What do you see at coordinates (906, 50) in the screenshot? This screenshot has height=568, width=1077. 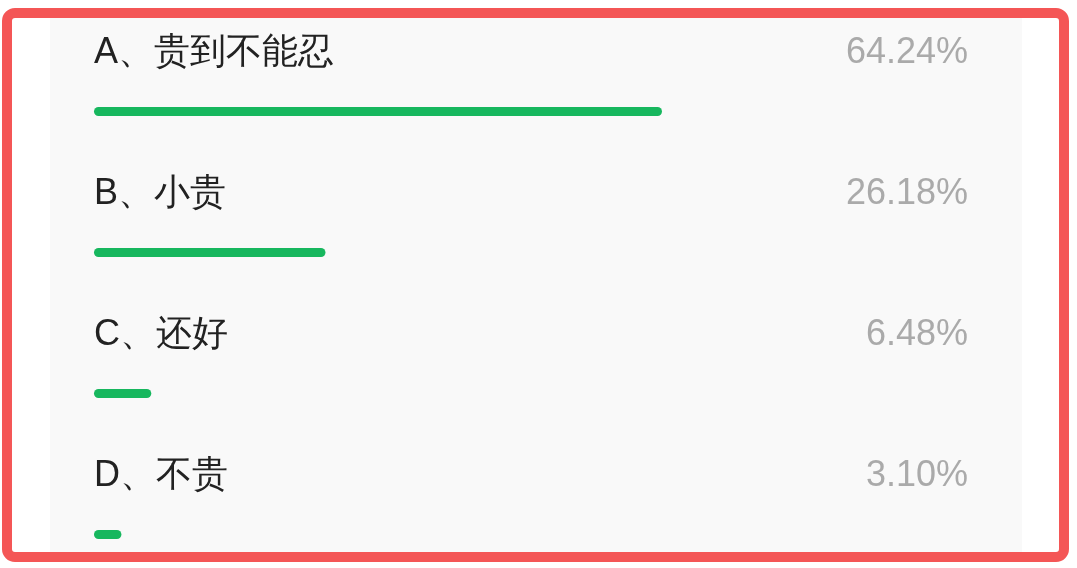 I see `data-label: 64.24%` at bounding box center [906, 50].